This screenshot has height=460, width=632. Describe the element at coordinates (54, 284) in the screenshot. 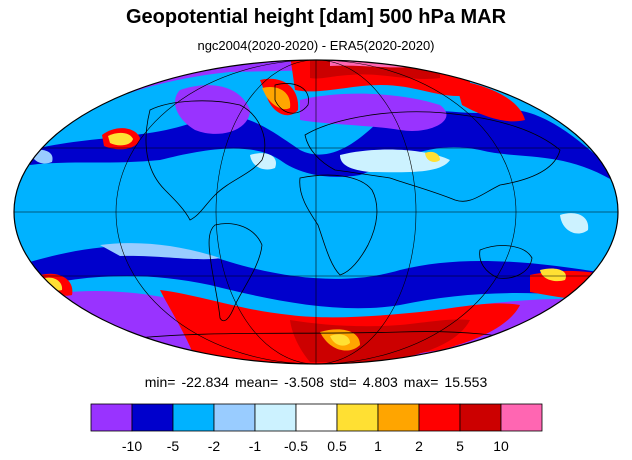

I see `anomaly-southwest-yellow` at that location.